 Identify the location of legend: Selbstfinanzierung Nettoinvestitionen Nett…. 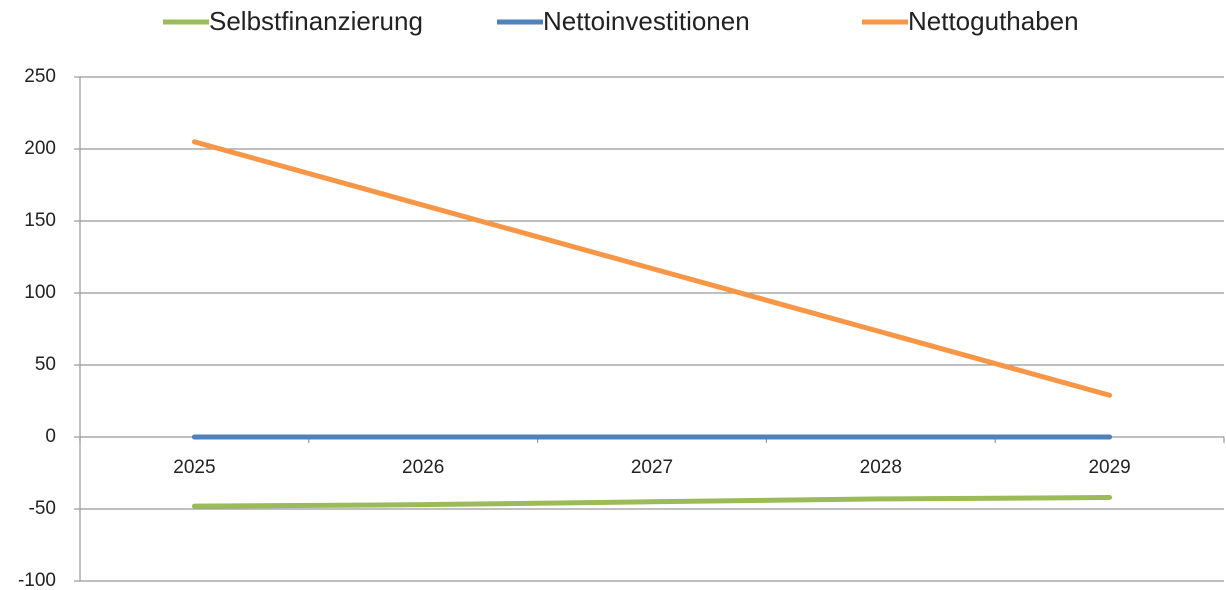
(621, 21).